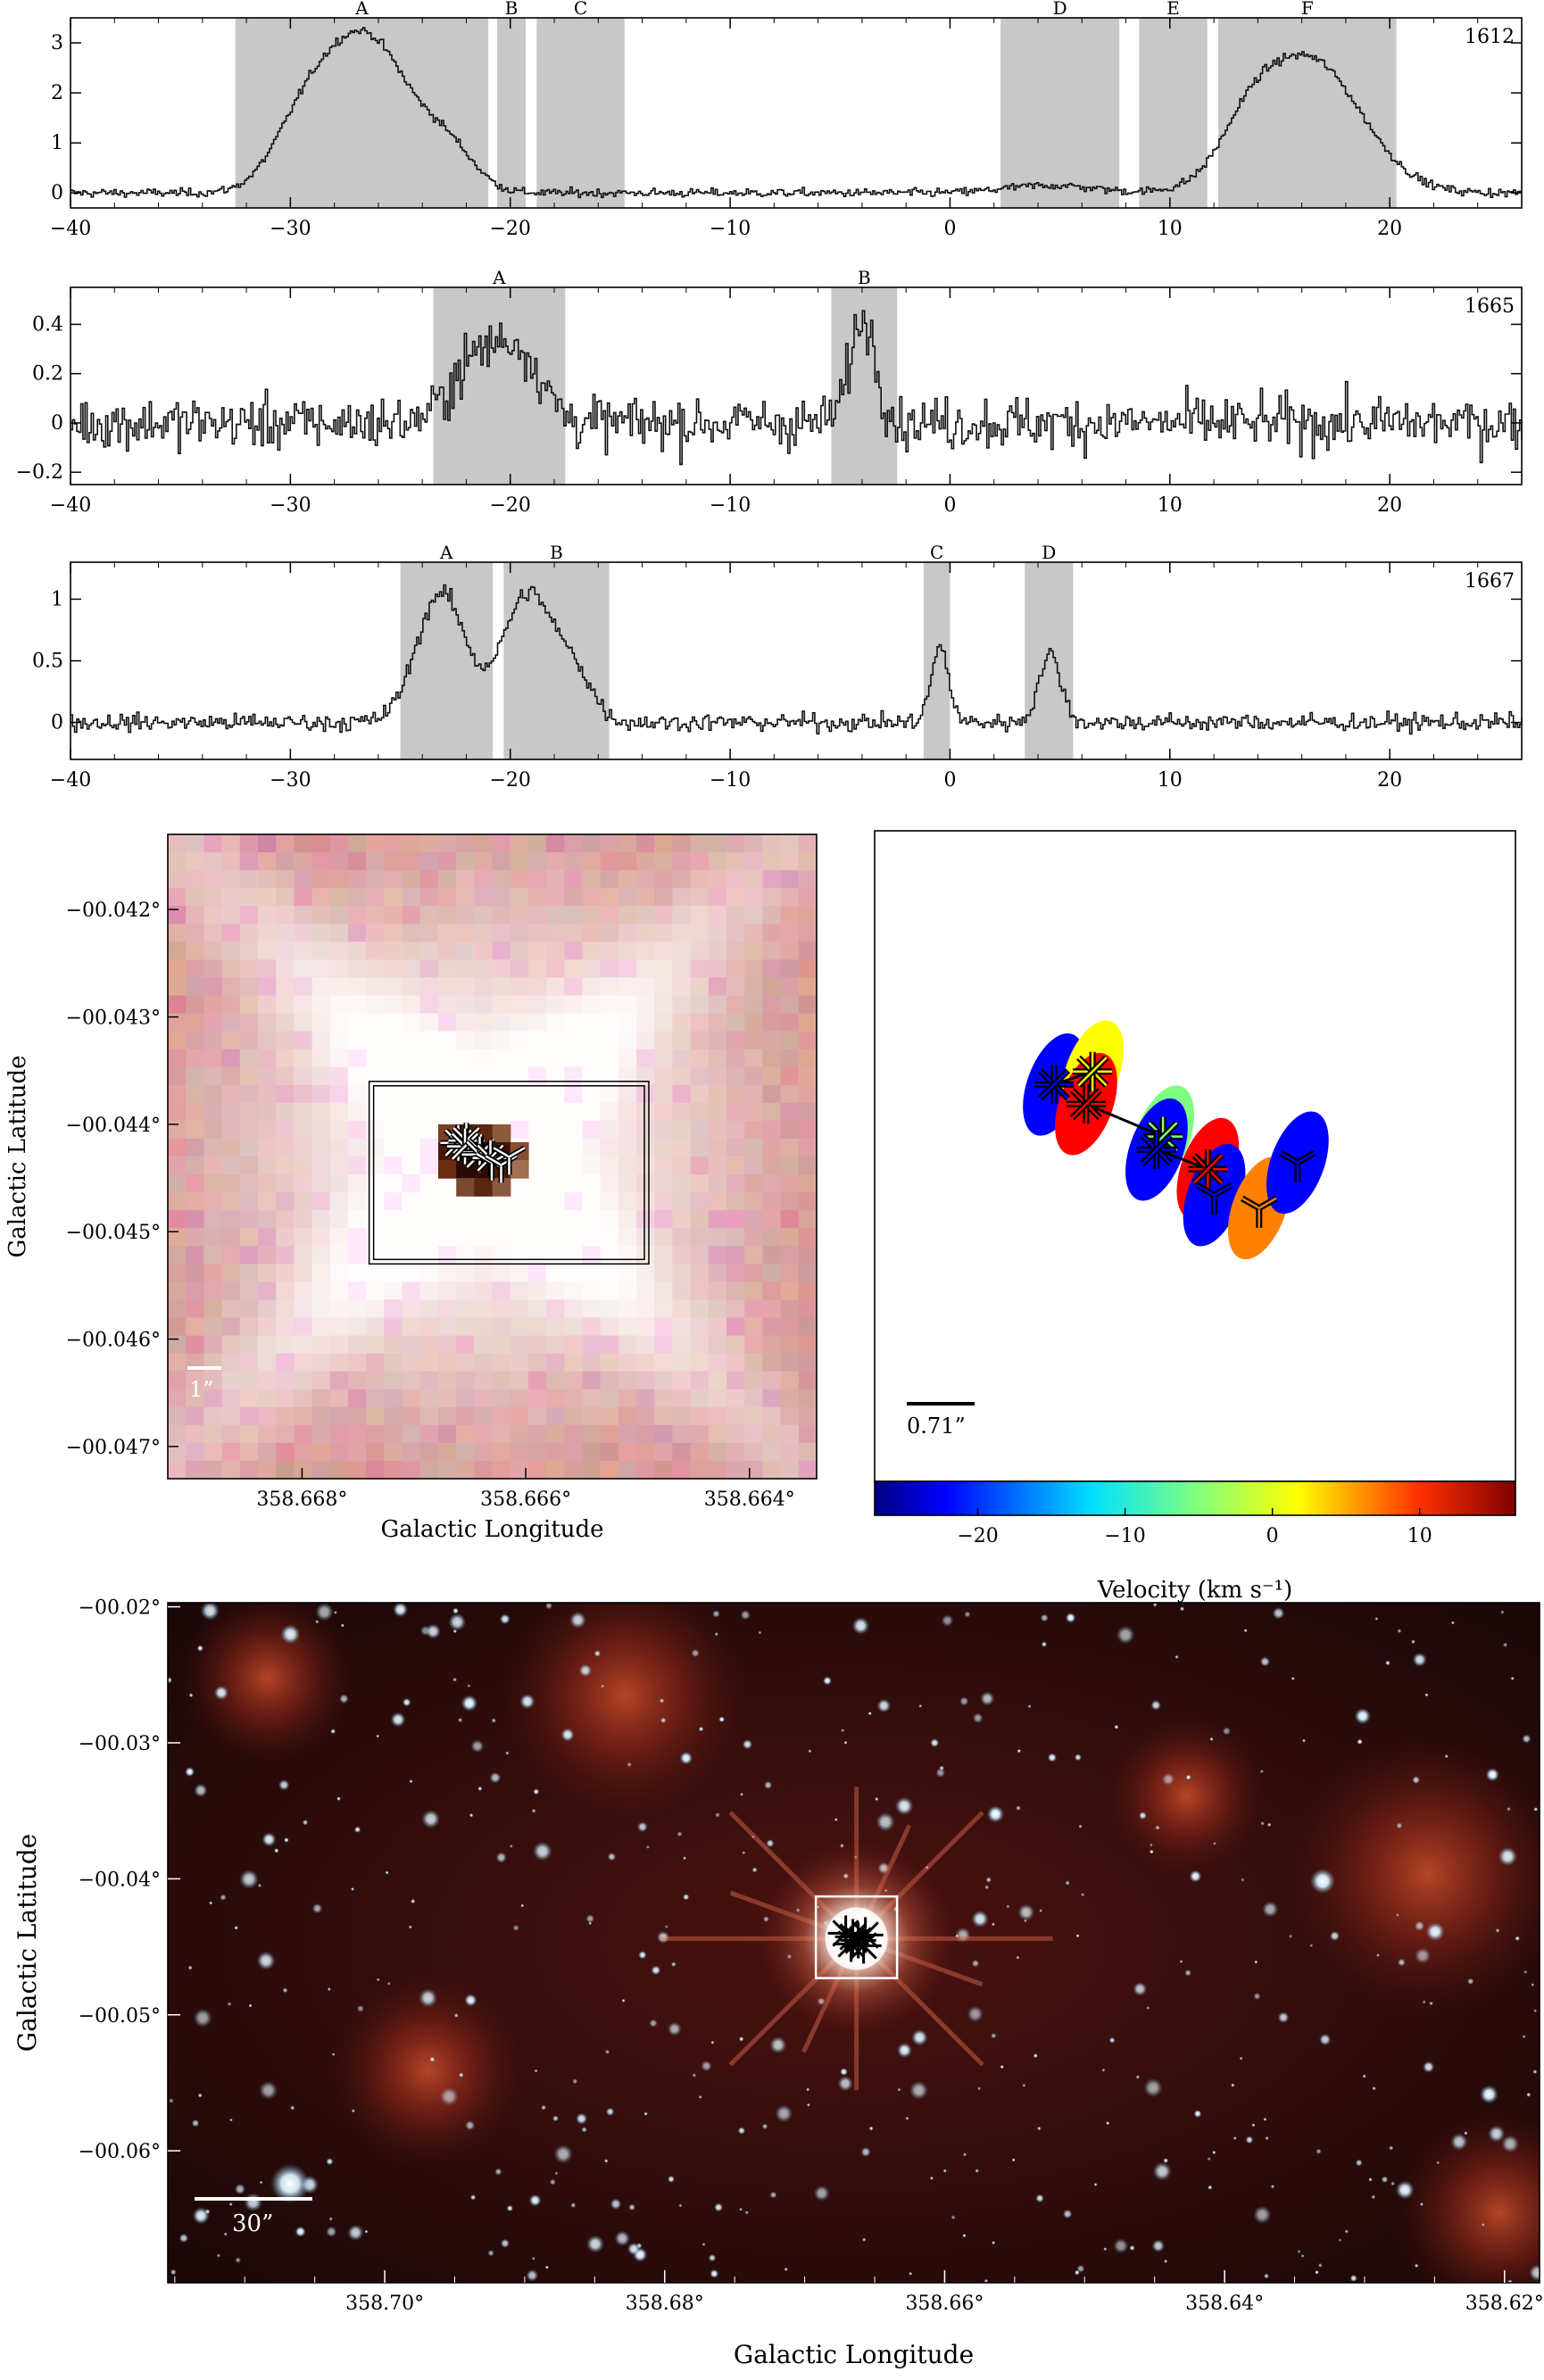 This screenshot has height=2380, width=1544. What do you see at coordinates (465, 1187) in the screenshot?
I see `core-pixel` at bounding box center [465, 1187].